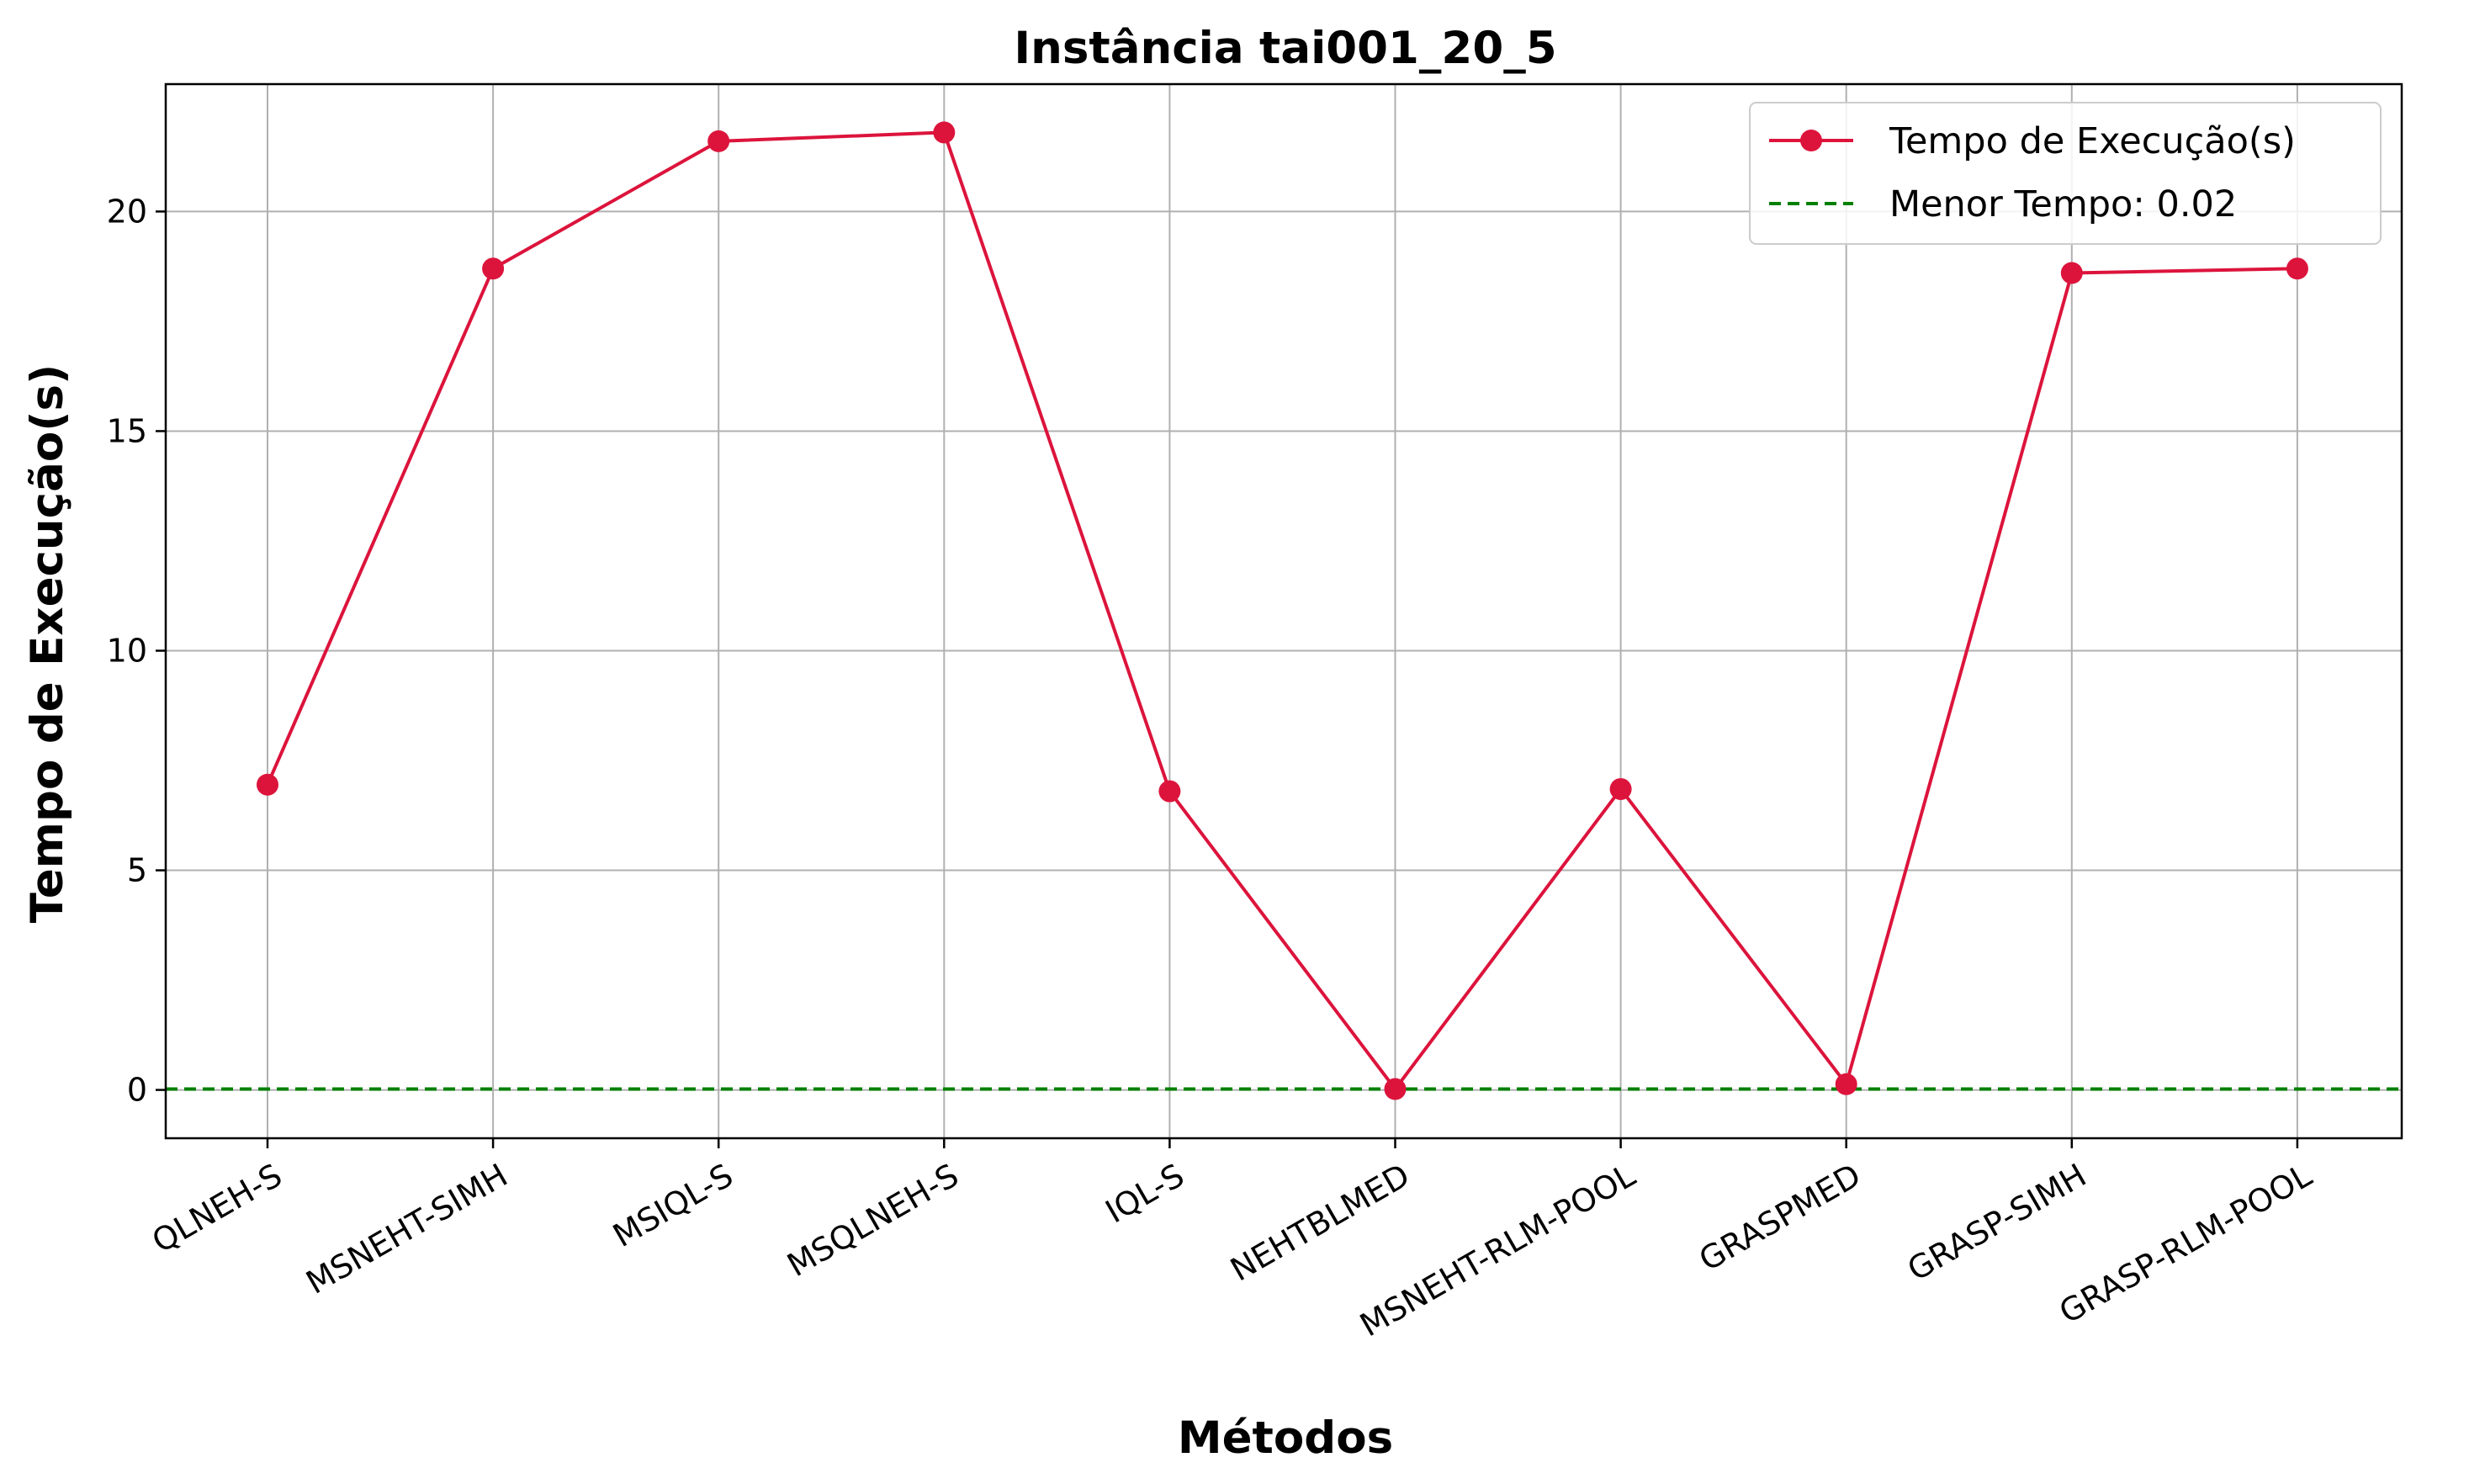 The height and width of the screenshot is (1484, 2485). What do you see at coordinates (137, 870) in the screenshot?
I see `y-tick-label: 5` at bounding box center [137, 870].